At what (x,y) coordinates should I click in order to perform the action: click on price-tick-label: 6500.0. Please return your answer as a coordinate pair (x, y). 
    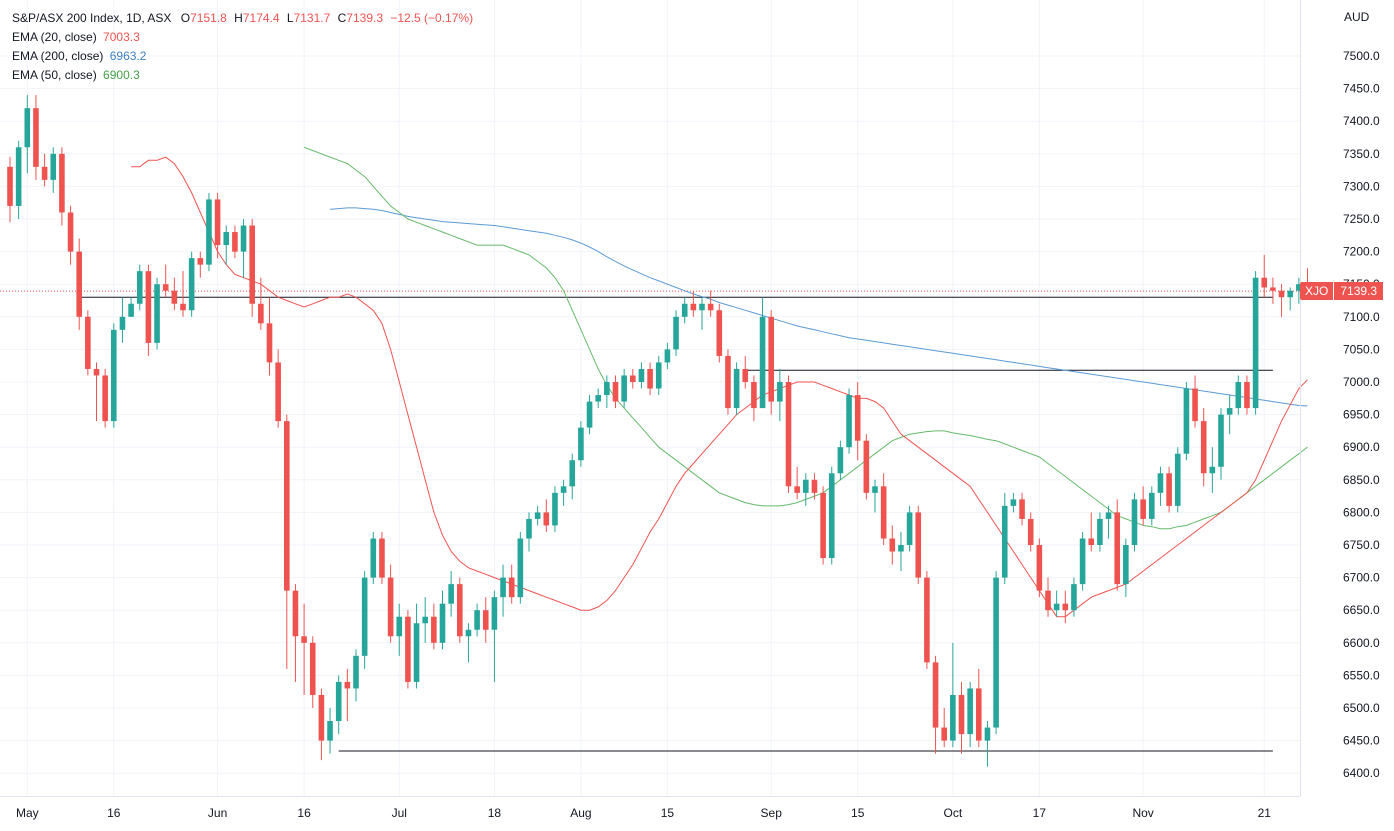
    Looking at the image, I should click on (1361, 708).